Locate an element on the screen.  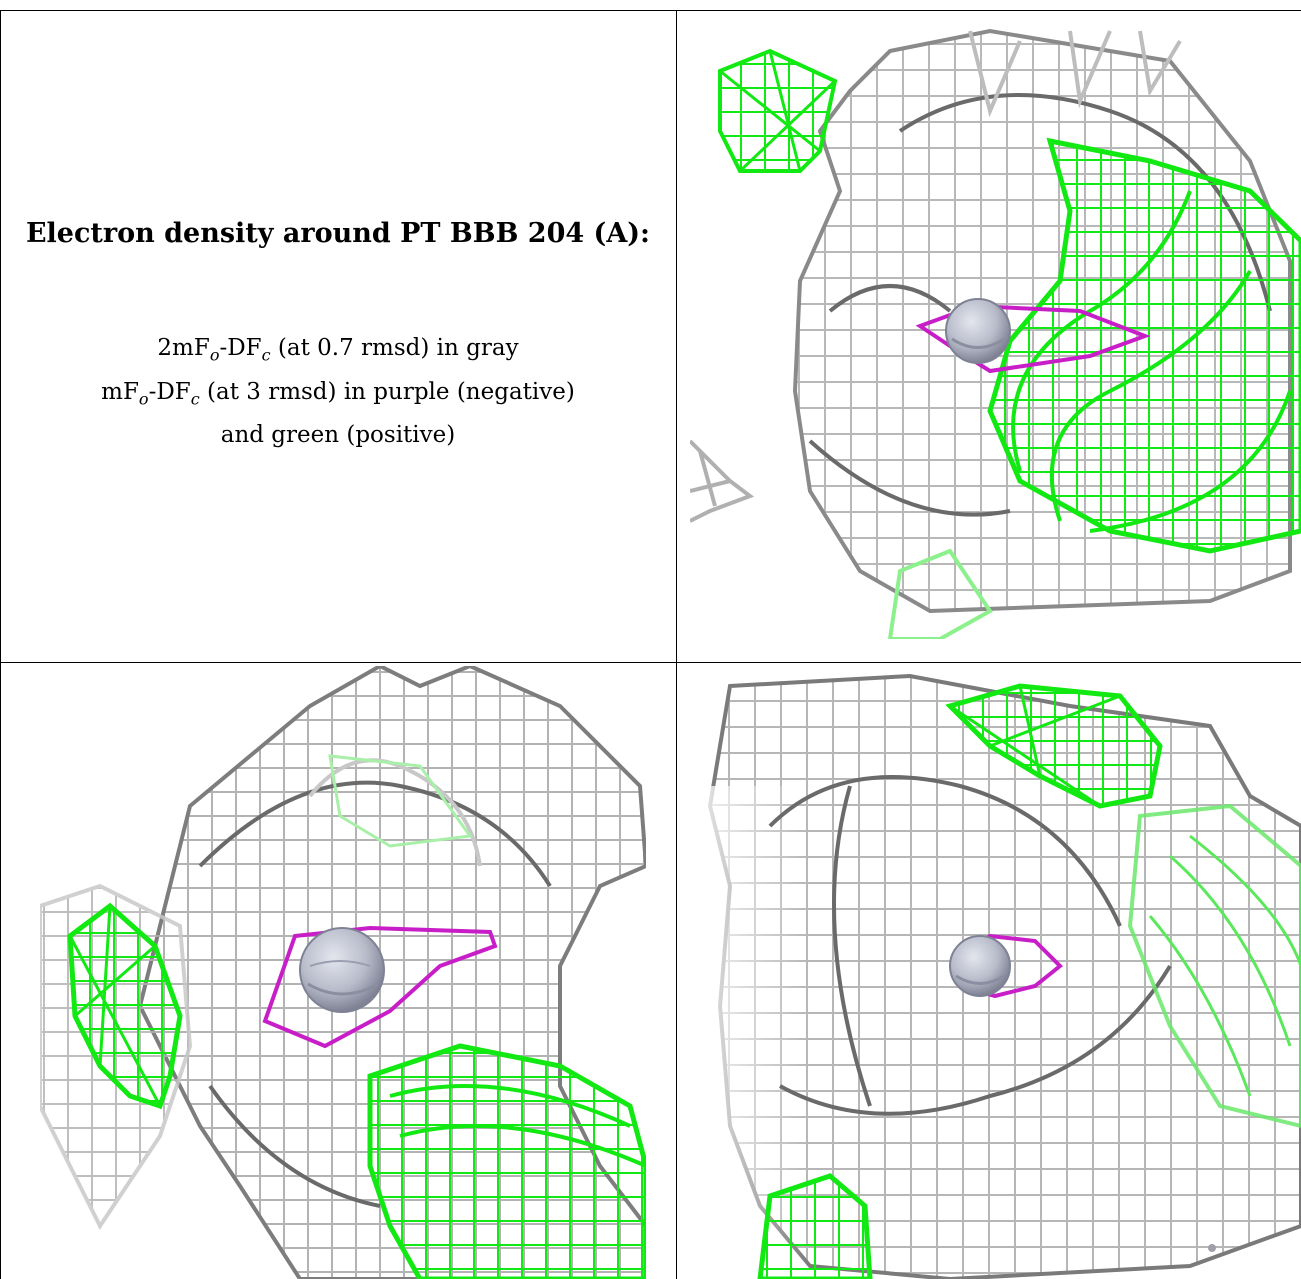
green-density-right is located at coordinates (1144, 345).